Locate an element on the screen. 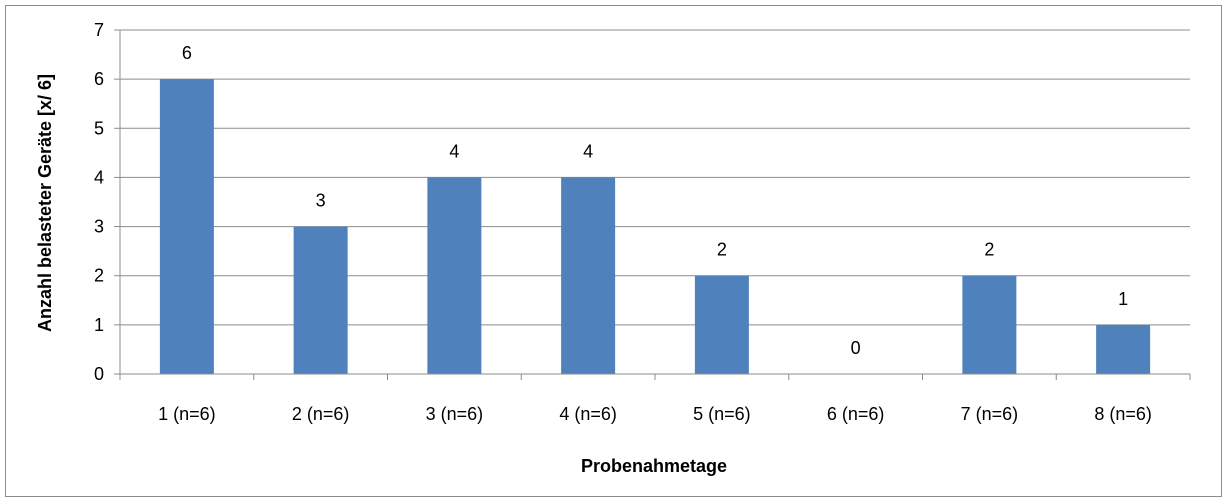 This screenshot has width=1229, height=504. y-tick-label-4: 4 is located at coordinates (99, 177).